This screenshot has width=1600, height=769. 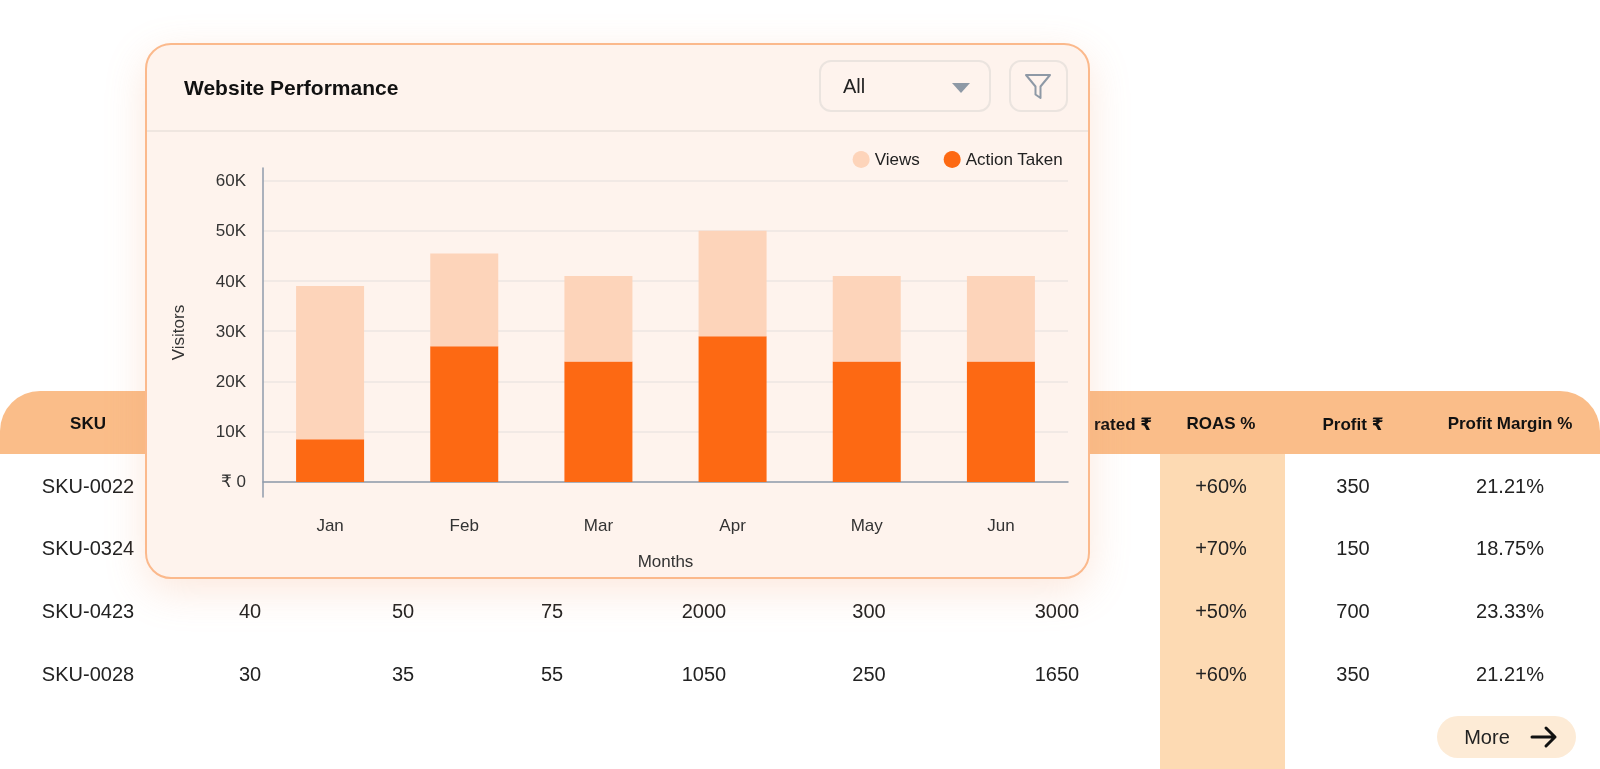 What do you see at coordinates (1510, 547) in the screenshot?
I see `text: 18.75%` at bounding box center [1510, 547].